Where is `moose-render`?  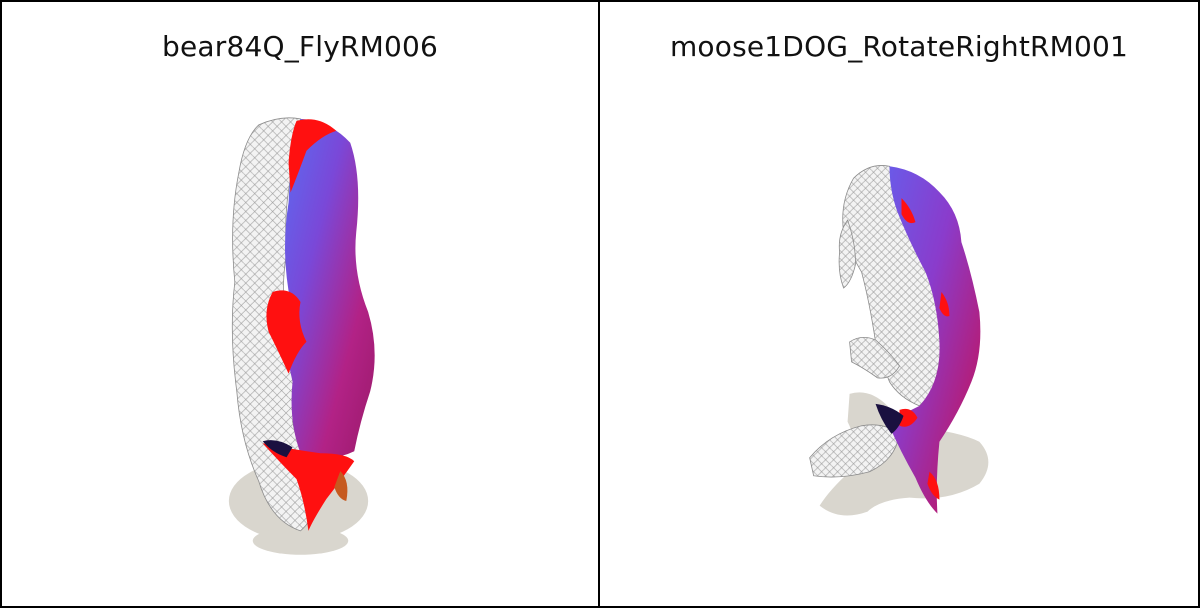
moose-render is located at coordinates (899, 340).